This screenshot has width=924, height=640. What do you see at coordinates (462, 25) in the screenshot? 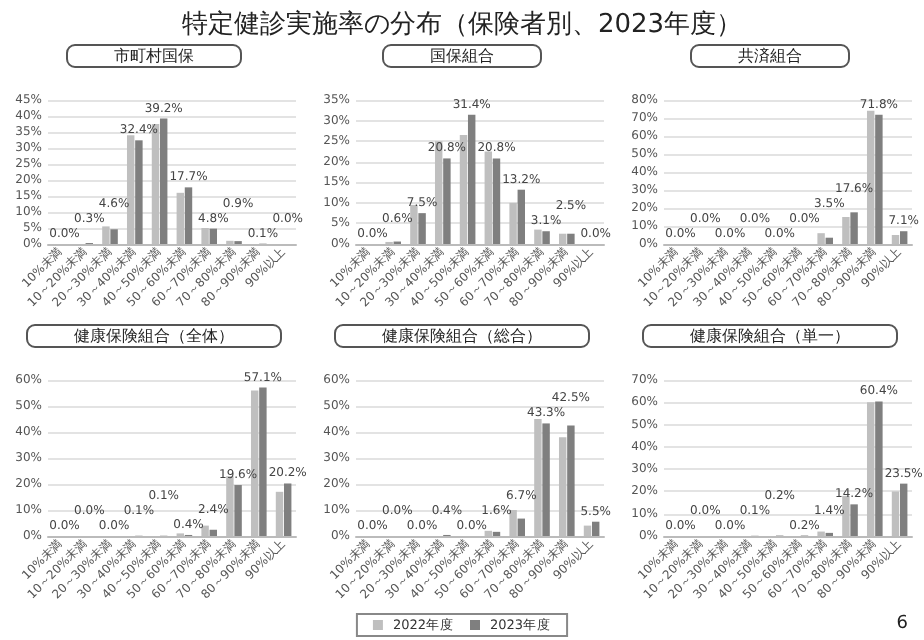
I see `text: 特定健診実施率の分布（保険者別、2023年度）` at bounding box center [462, 25].